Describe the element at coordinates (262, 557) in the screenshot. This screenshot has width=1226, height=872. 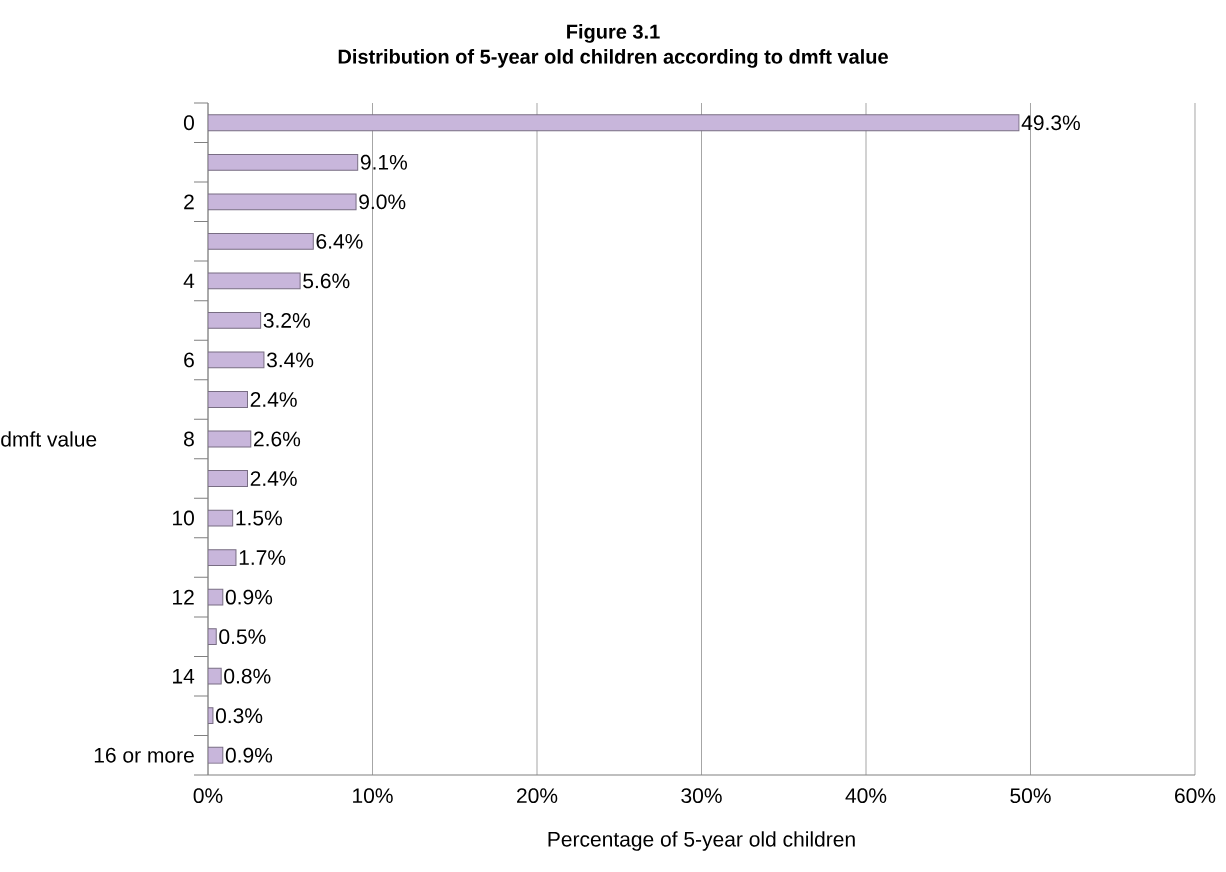
I see `data-label: 1.7%` at that location.